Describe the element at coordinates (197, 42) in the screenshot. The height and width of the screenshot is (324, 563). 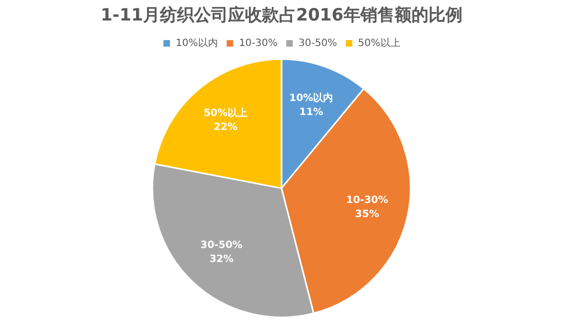
I see `legend-label: 10%以内` at that location.